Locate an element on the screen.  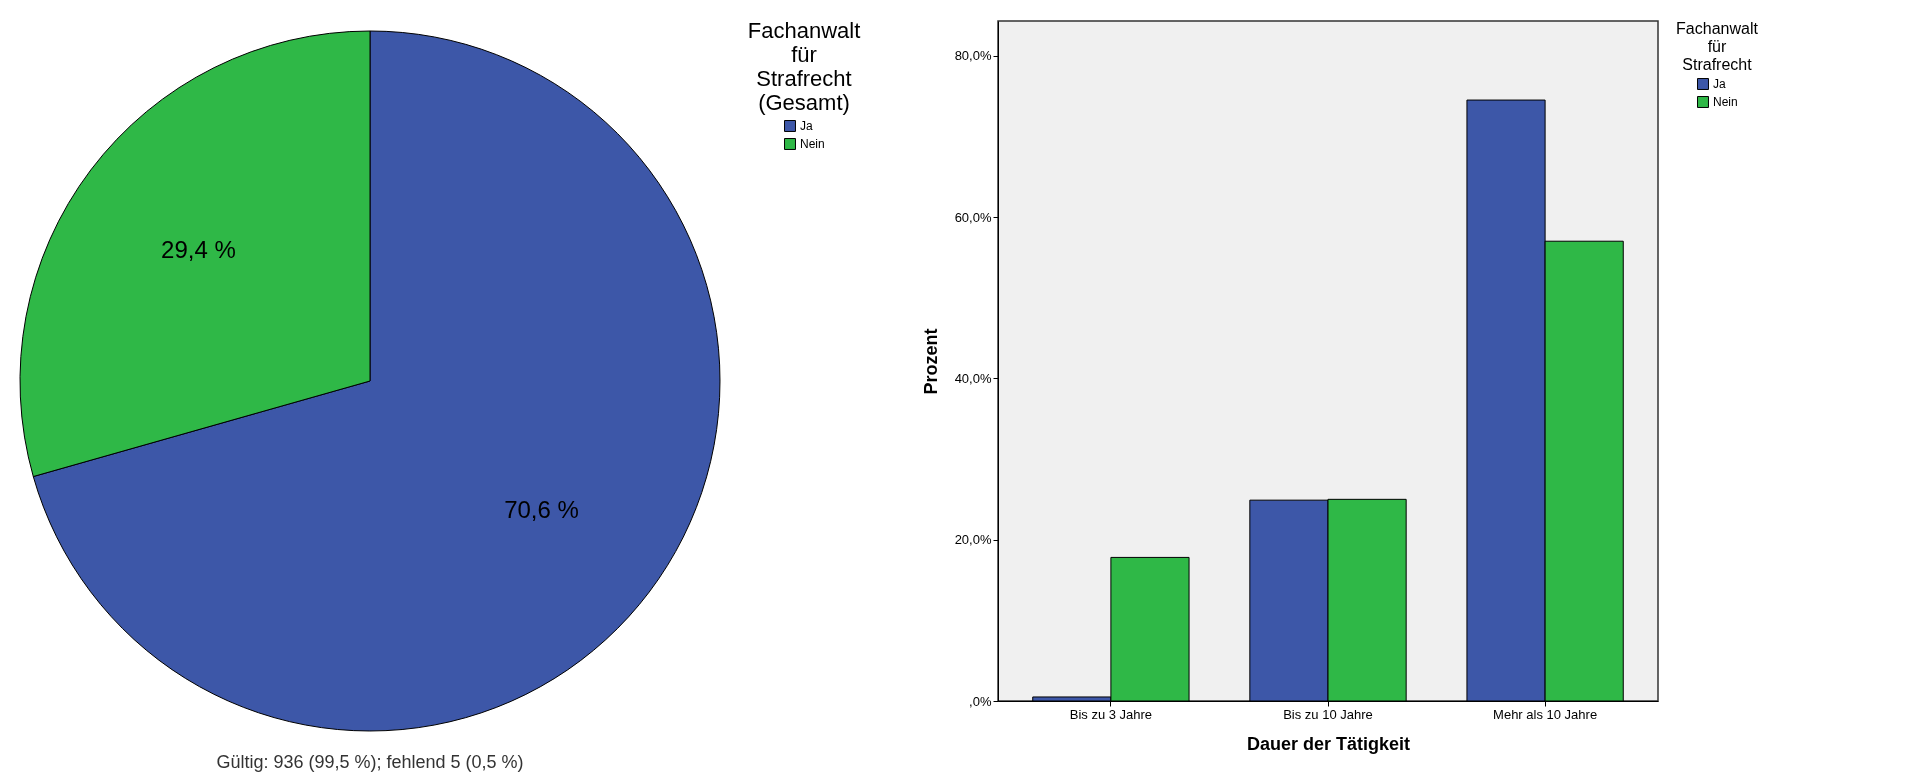
data-label: 29,4 % is located at coordinates (198, 250).